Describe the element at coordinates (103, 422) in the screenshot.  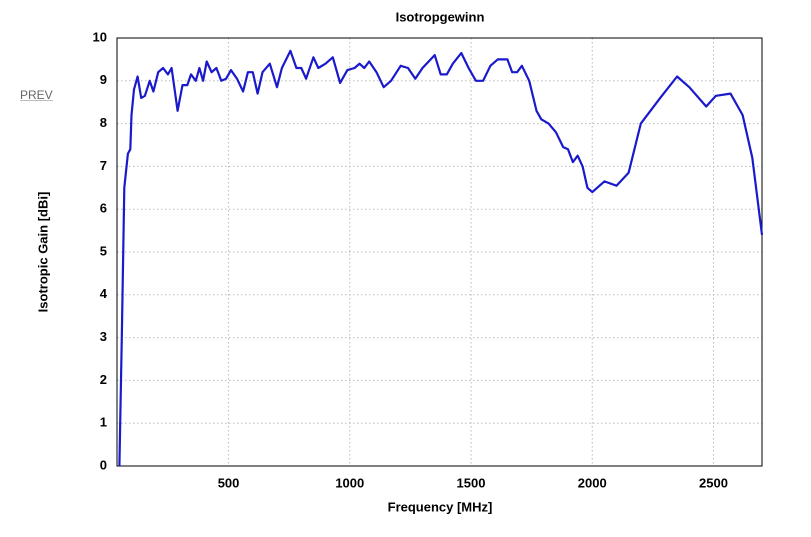
I see `y-tick-label: 1` at that location.